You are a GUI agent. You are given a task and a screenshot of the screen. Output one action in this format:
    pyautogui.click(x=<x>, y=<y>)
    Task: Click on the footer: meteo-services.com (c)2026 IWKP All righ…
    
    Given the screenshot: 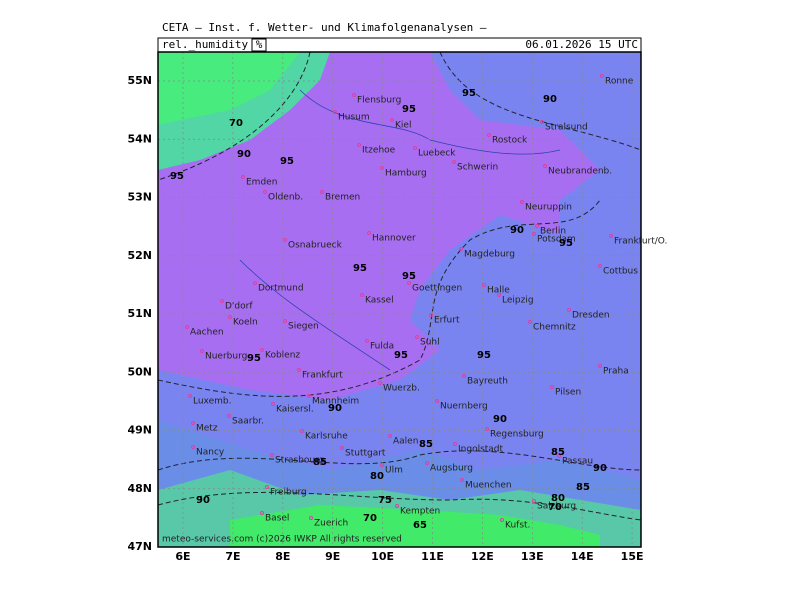 What is the action you would take?
    pyautogui.click(x=282, y=540)
    